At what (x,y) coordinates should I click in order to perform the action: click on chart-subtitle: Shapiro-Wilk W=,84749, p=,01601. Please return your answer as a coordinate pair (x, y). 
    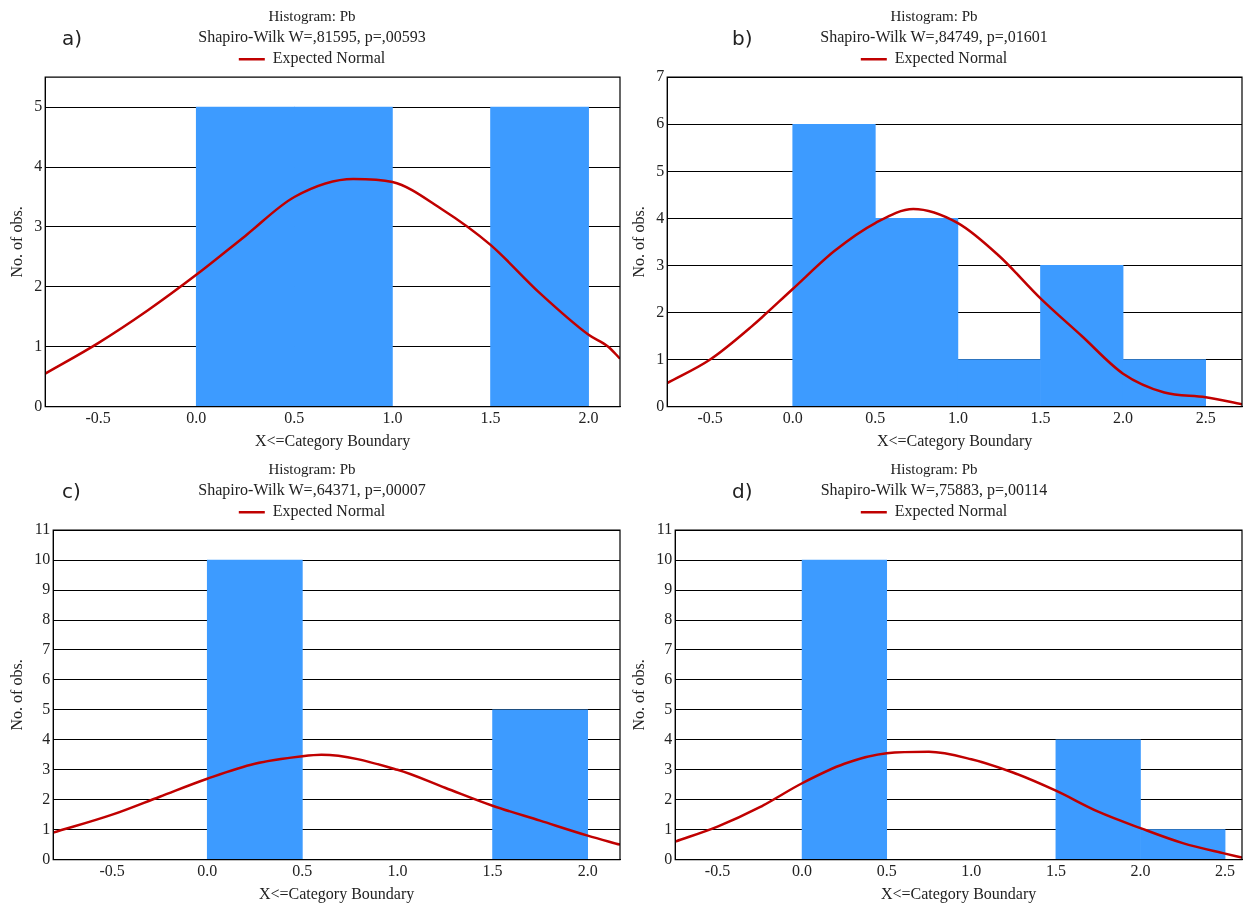
    Looking at the image, I should click on (934, 36).